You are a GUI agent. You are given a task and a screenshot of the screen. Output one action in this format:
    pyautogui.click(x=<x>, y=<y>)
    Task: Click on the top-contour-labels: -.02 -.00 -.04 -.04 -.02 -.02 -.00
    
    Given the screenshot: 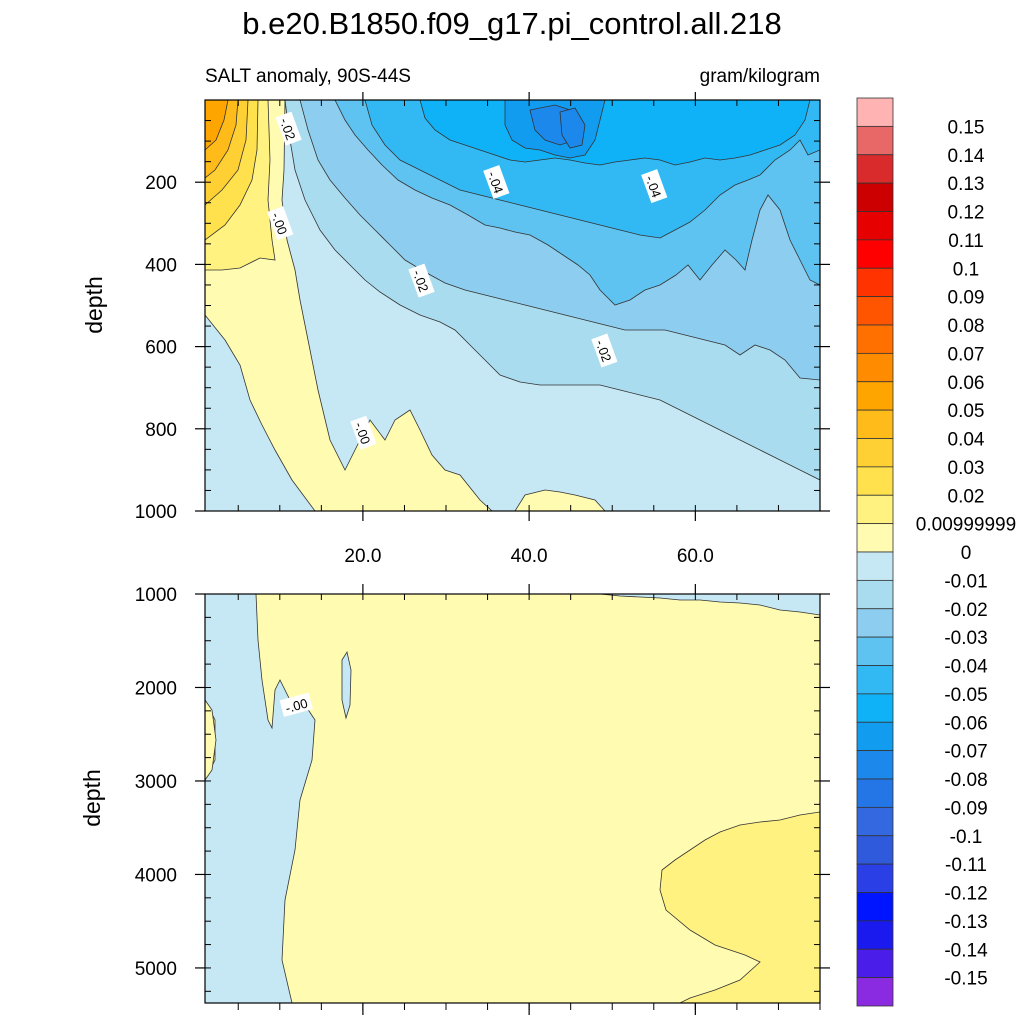 What is the action you would take?
    pyautogui.click(x=467, y=280)
    